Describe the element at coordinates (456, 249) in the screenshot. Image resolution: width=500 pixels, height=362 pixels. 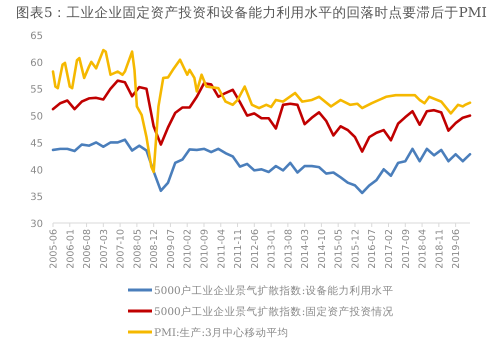
I see `x-tick-label: 2019-06` at that location.